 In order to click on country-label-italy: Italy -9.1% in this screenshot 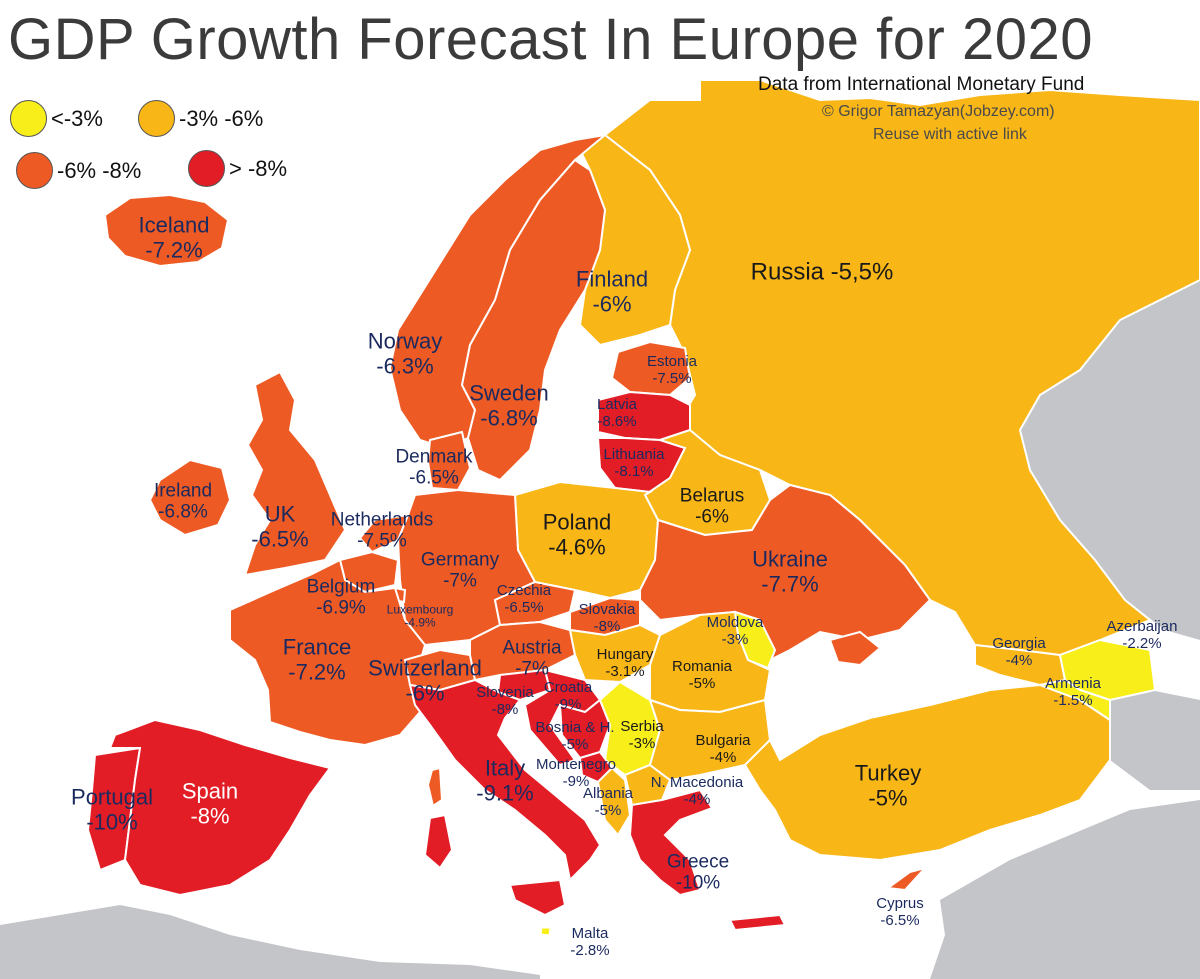, I will do `click(504, 780)`.